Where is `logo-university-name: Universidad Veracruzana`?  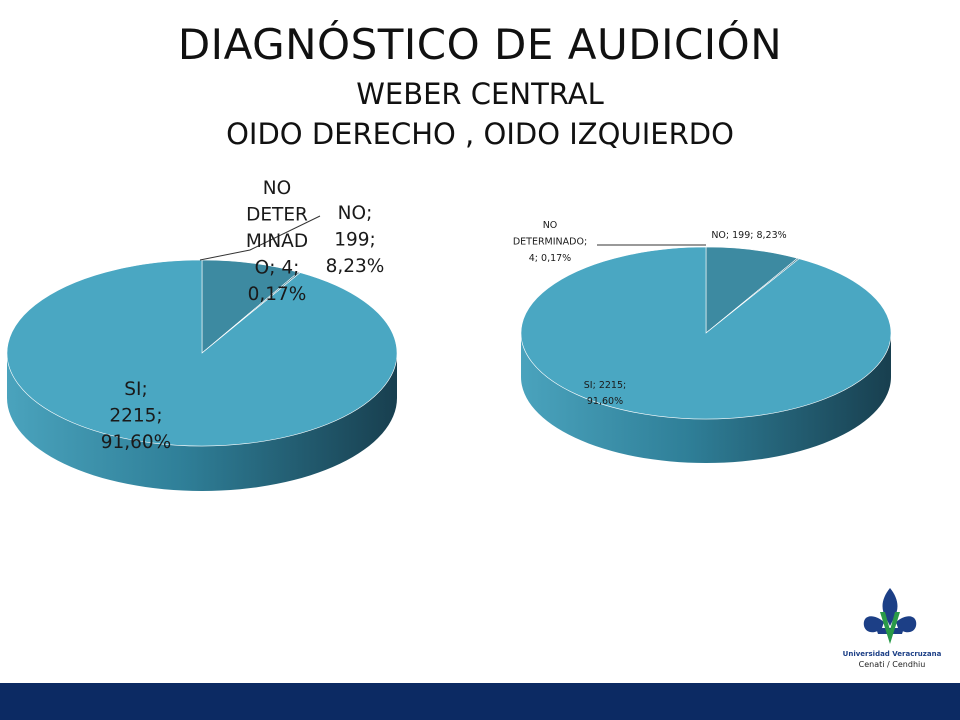
logo-university-name: Universidad Veracruzana is located at coordinates (892, 654).